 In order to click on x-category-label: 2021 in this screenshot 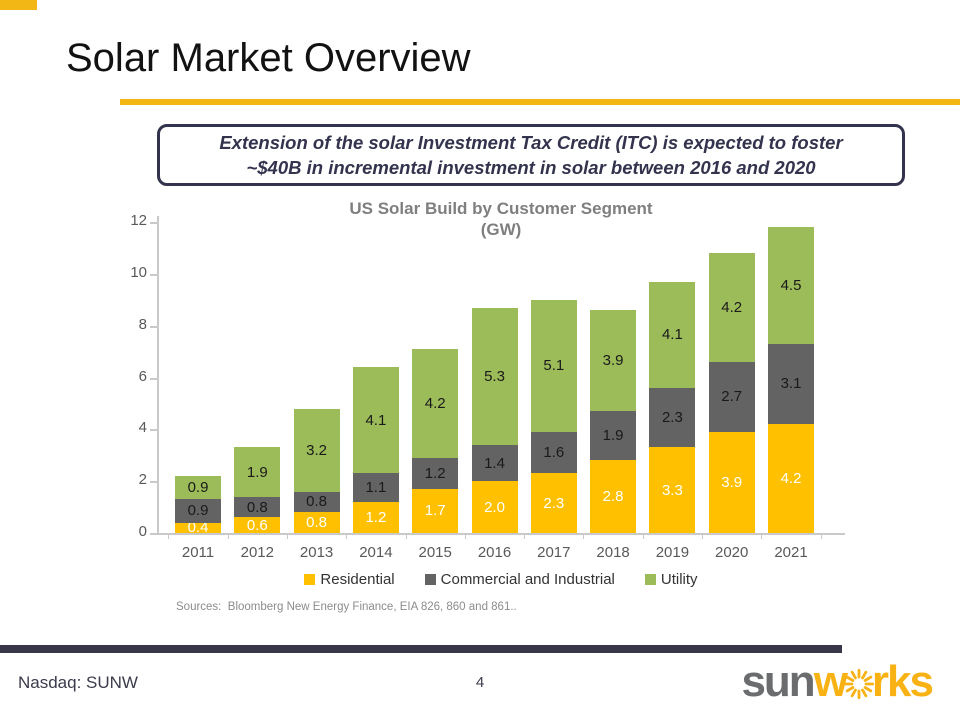, I will do `click(791, 552)`.